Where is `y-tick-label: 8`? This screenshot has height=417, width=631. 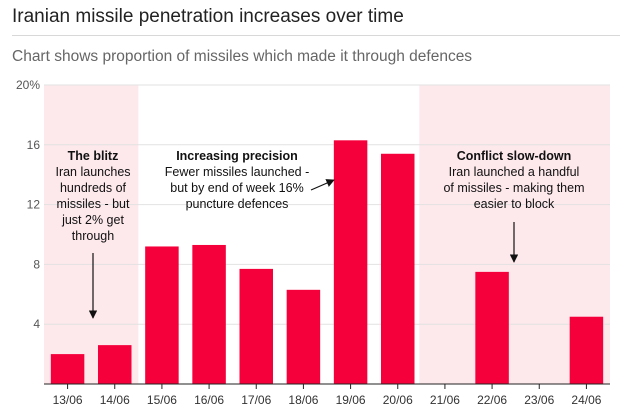 y-tick-label: 8 is located at coordinates (36, 264).